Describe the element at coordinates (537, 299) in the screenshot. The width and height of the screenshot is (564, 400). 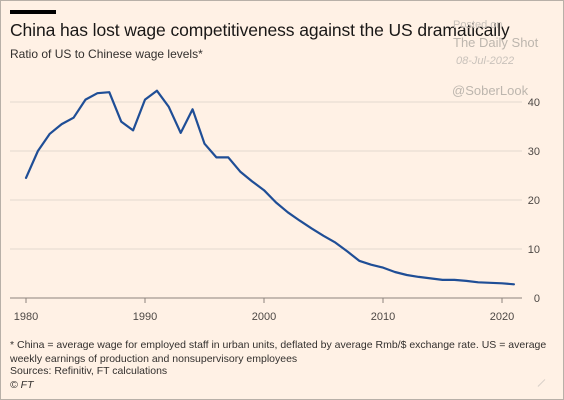
I see `y-tick-label: 0` at that location.